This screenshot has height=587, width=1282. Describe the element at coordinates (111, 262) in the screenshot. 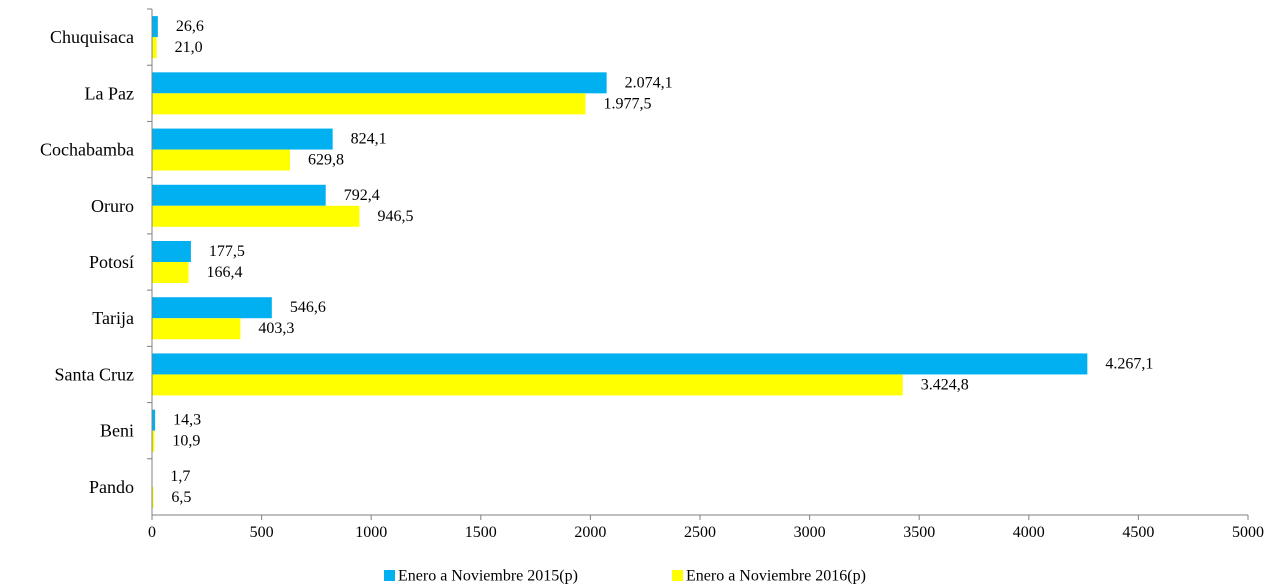

I see `category-label-potosi: Potosí` at that location.